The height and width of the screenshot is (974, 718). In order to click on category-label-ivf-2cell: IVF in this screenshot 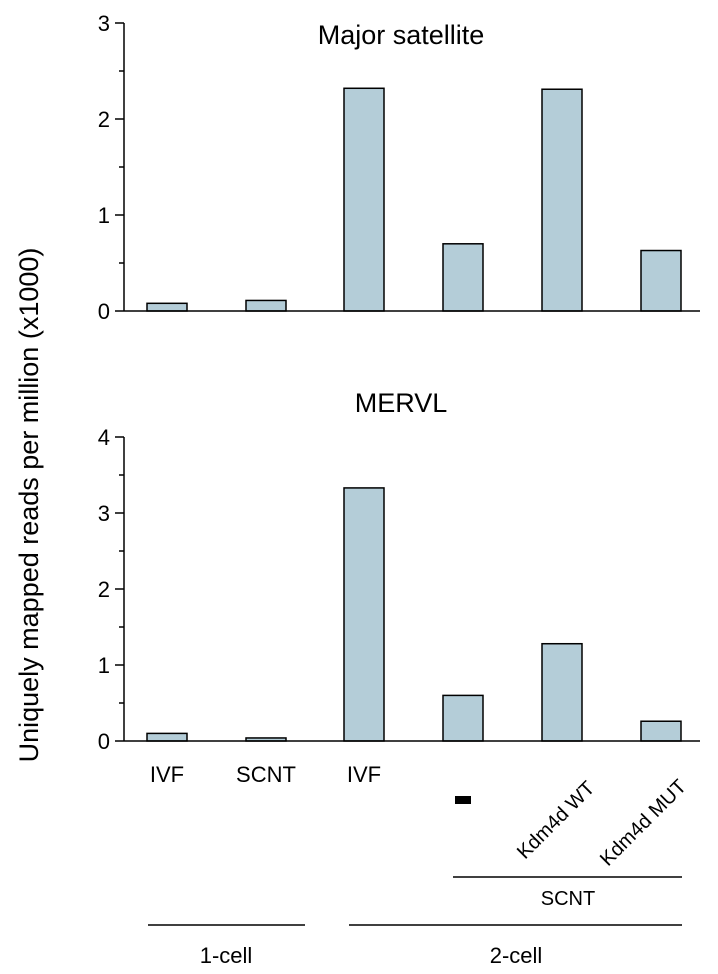, I will do `click(364, 774)`.